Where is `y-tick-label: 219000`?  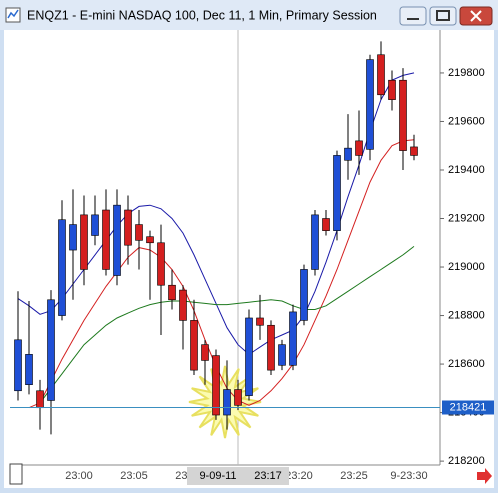
y-tick-label: 219000 is located at coordinates (466, 267).